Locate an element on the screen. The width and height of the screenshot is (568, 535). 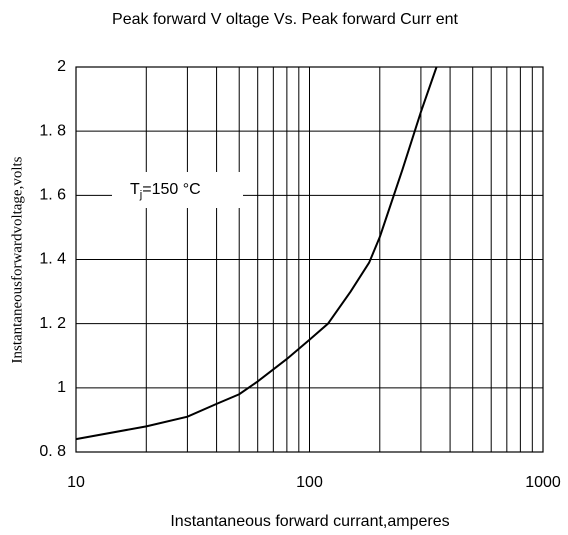
y-tick-label: 2 is located at coordinates (61, 66).